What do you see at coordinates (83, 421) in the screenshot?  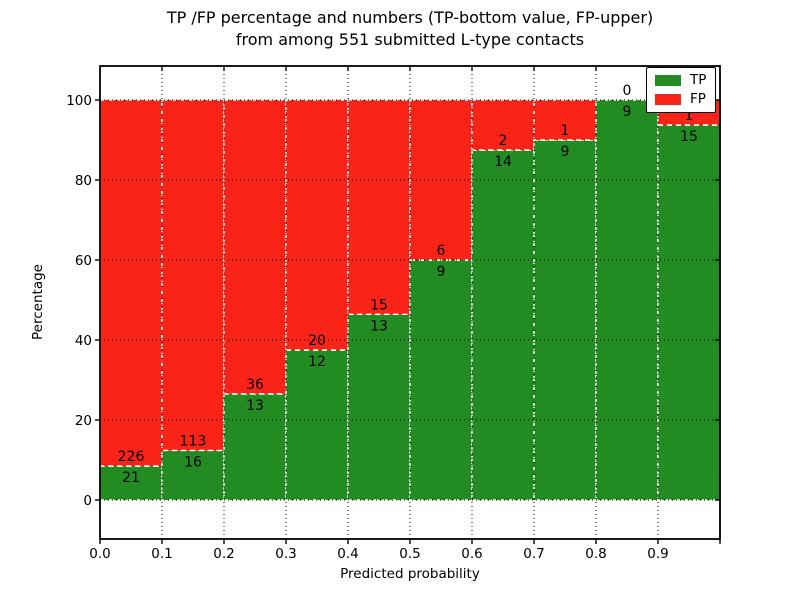 I see `y-tick-label: 20` at bounding box center [83, 421].